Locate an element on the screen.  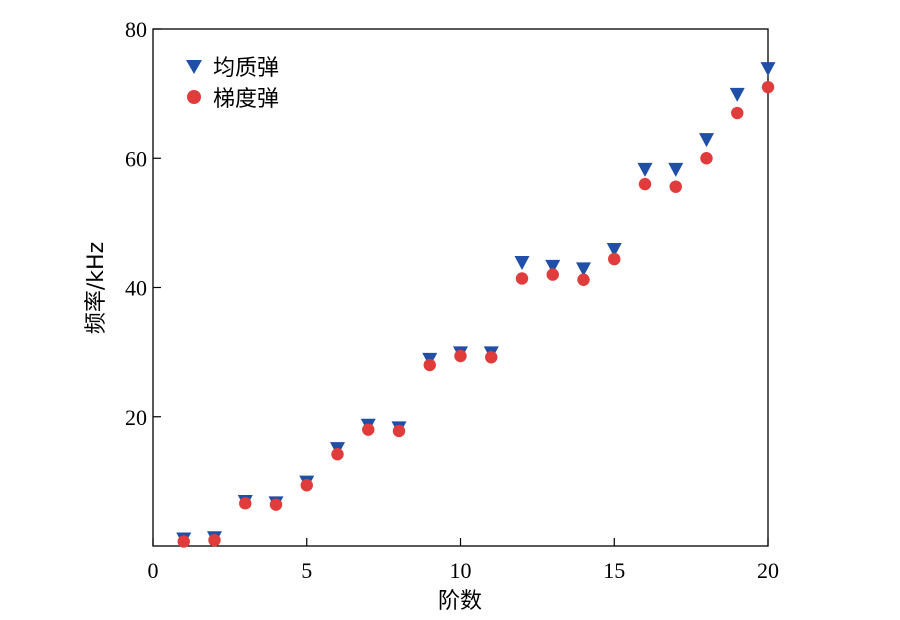
x-tick-label: 0 is located at coordinates (153, 570).